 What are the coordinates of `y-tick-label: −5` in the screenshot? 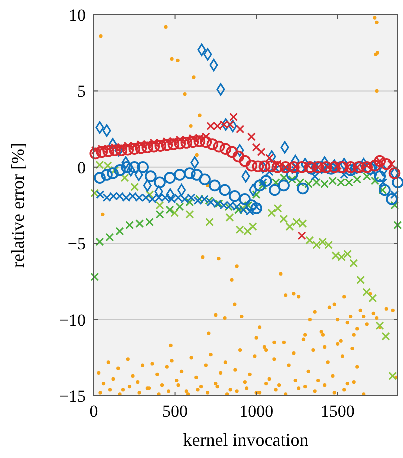 It's located at (77, 244).